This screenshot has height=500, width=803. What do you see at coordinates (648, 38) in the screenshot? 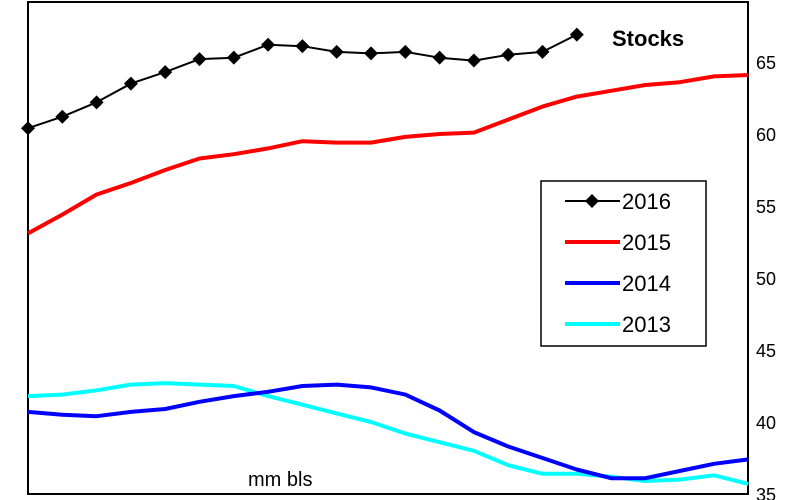
I see `chart-title: Stocks` at bounding box center [648, 38].